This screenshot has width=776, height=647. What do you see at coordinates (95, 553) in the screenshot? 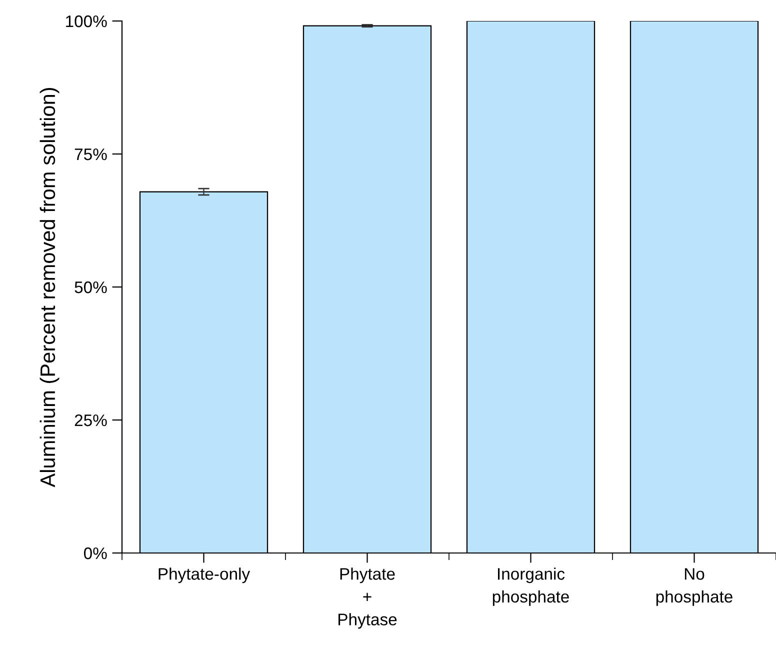
I see `y-tick-label: 0%` at bounding box center [95, 553].